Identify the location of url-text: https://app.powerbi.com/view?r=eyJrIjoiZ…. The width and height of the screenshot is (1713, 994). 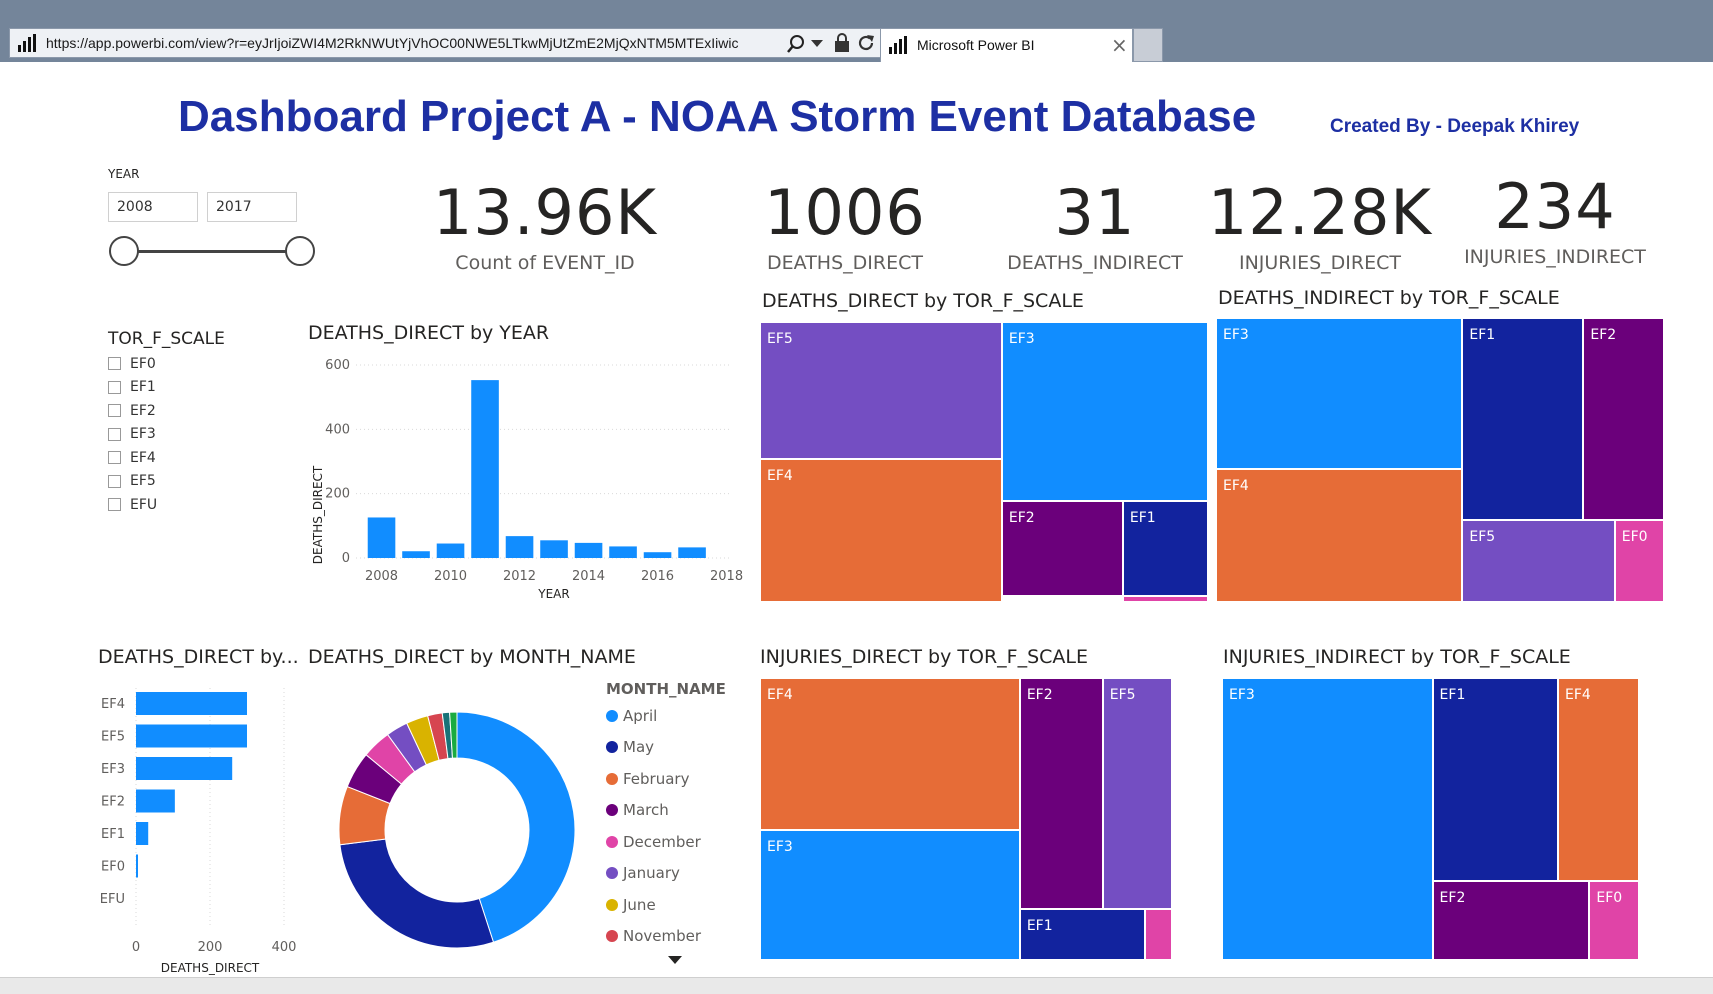
(392, 43).